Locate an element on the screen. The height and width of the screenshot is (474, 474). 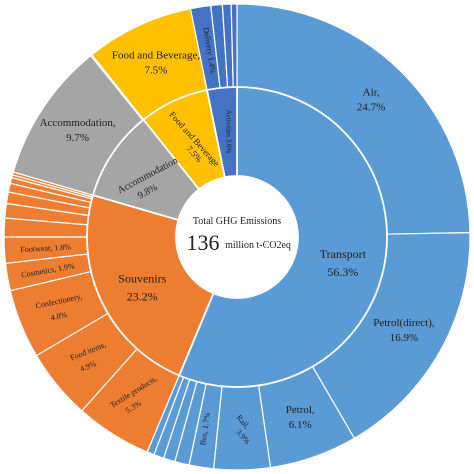
center-unit: million t-CO2eq is located at coordinates (258, 245).